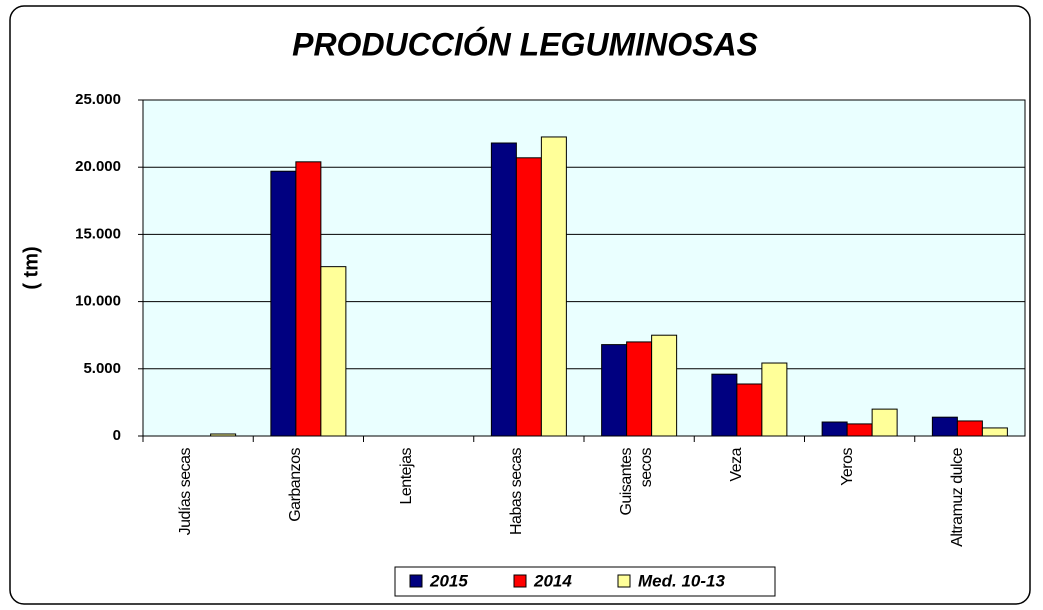 This screenshot has width=1043, height=610. Describe the element at coordinates (117, 435) in the screenshot. I see `y-tick-label: 0` at that location.